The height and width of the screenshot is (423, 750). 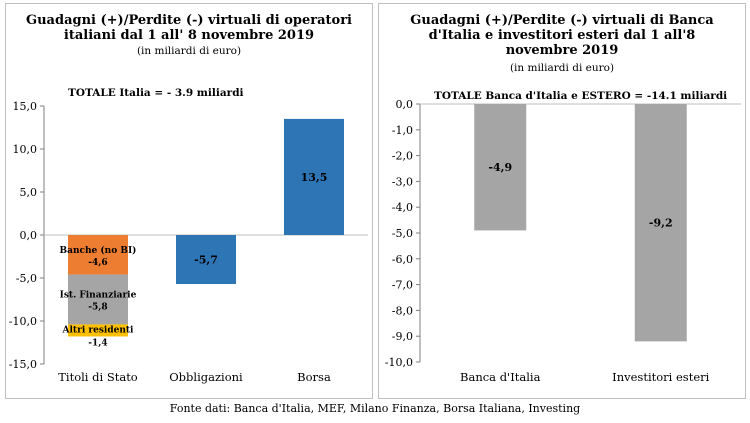 I want to click on left-y-tick-label: 5,0, so click(x=29, y=192).